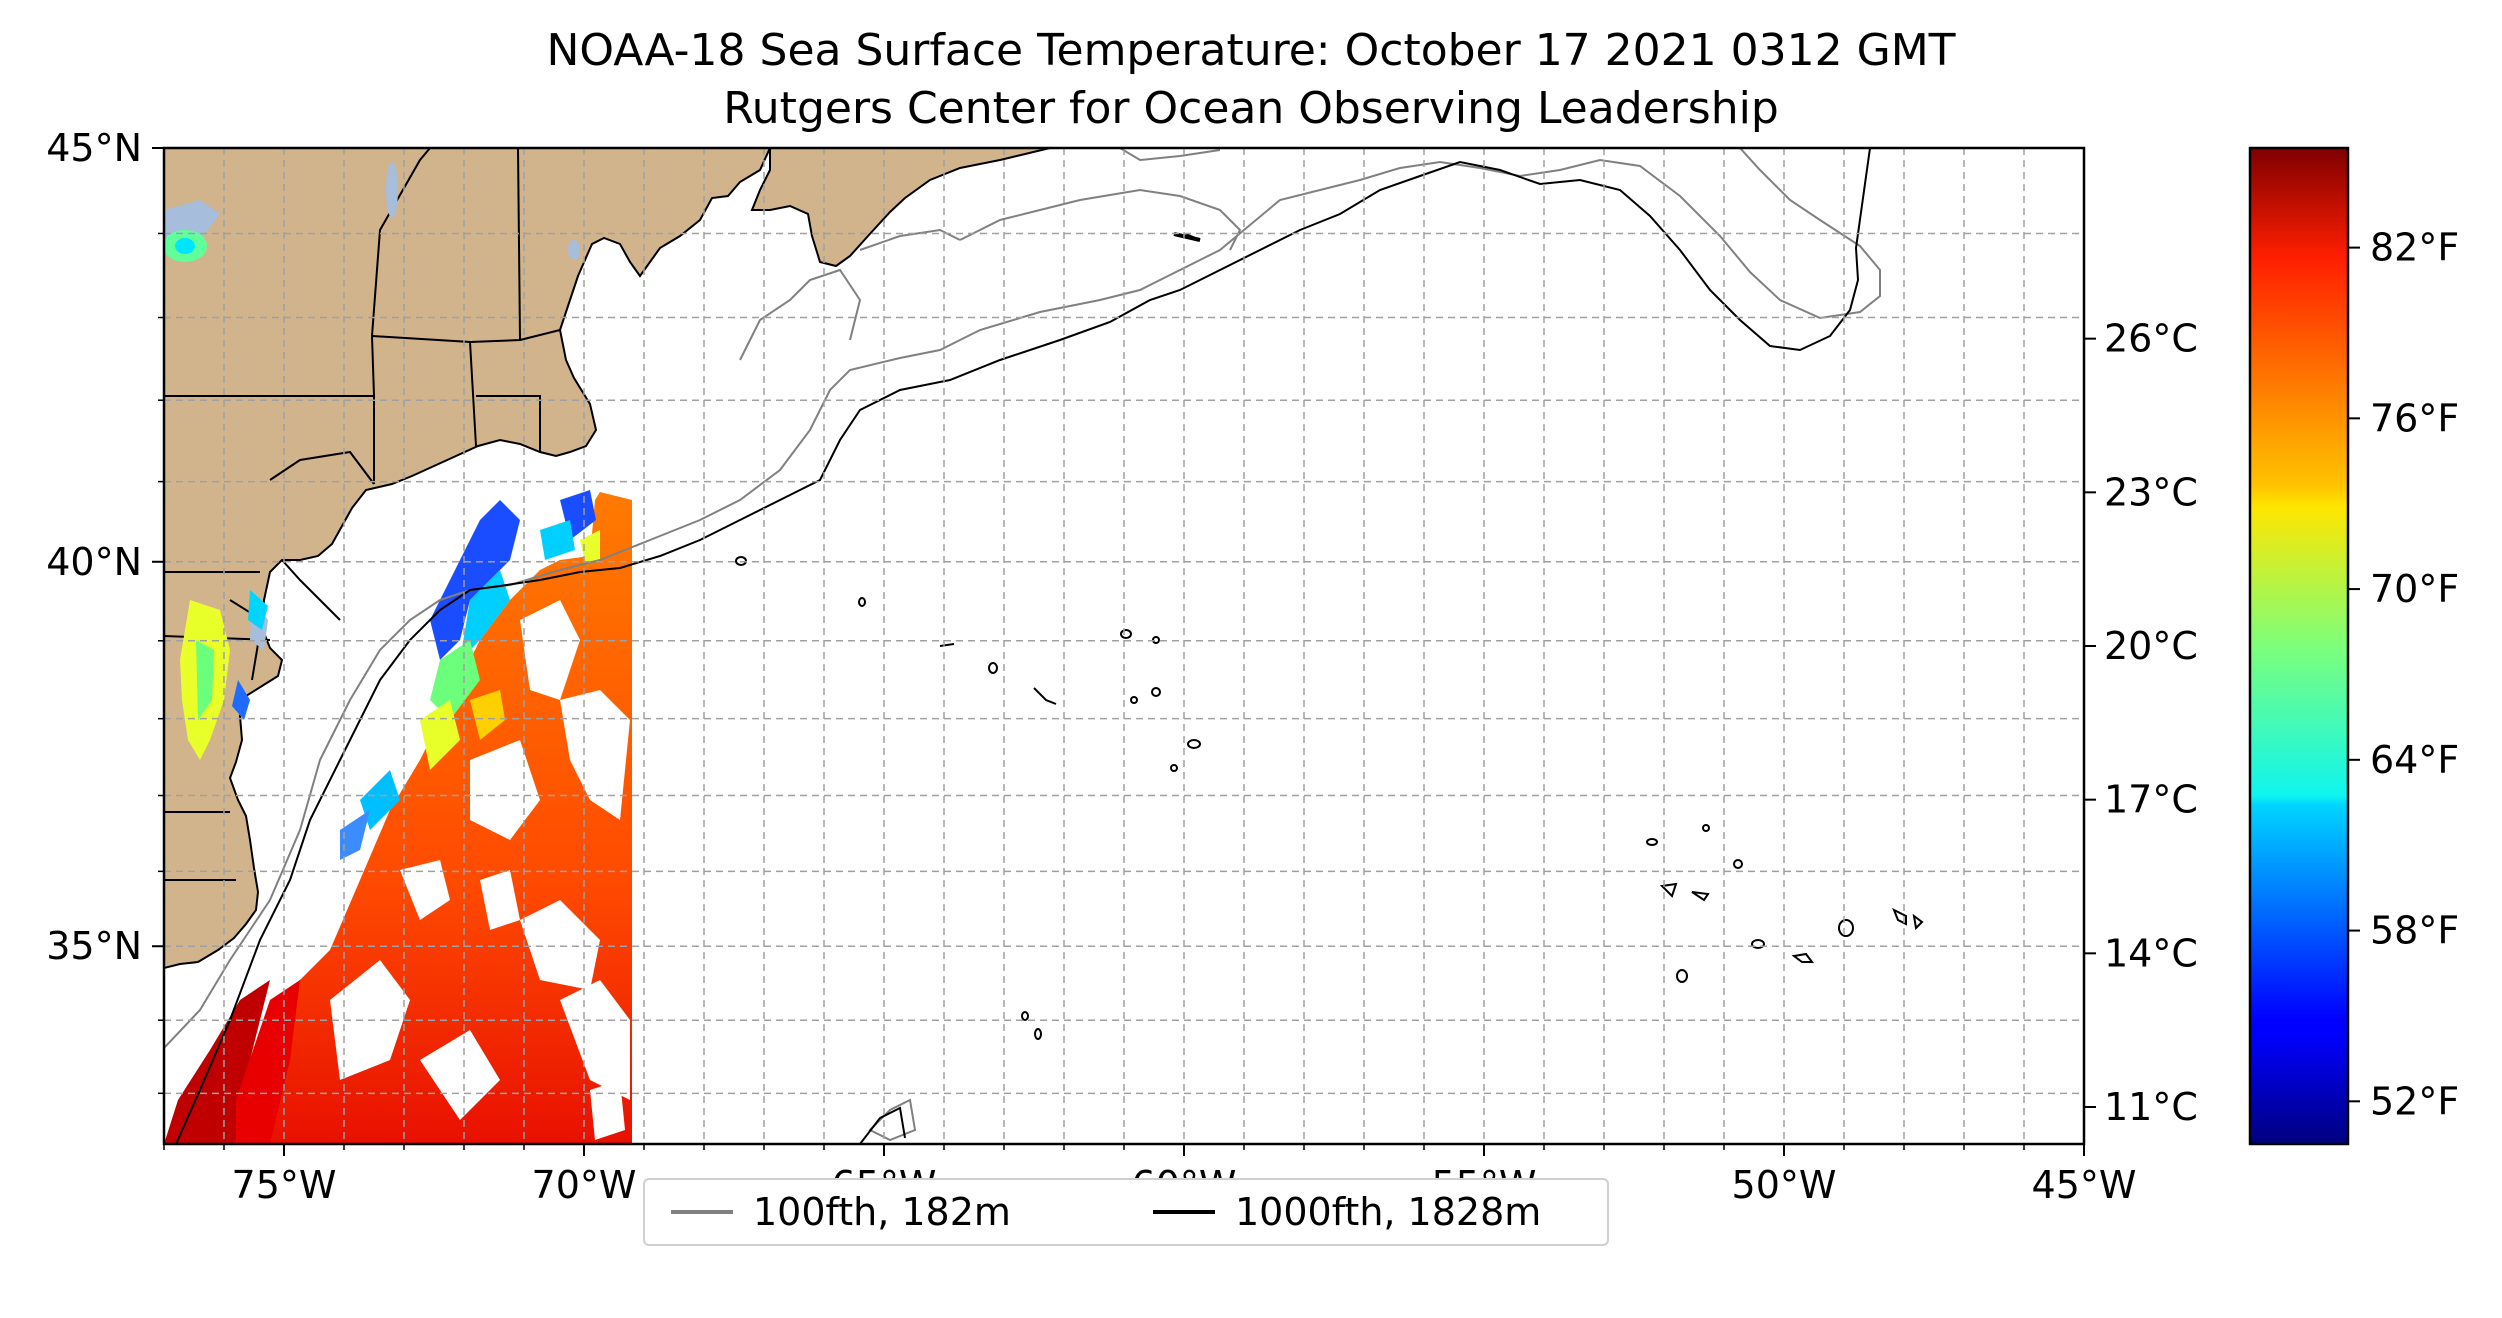  I want to click on colorbar-c-label: 14°C, so click(2151, 953).